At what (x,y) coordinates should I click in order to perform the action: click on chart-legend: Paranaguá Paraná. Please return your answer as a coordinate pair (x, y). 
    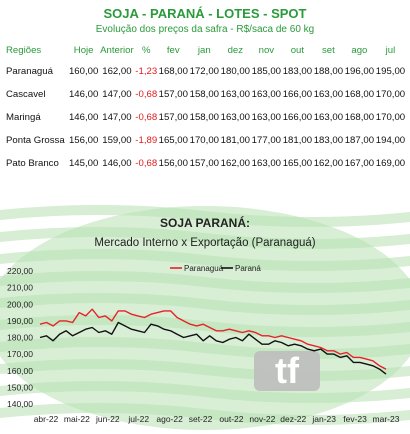
    Looking at the image, I should click on (215, 268).